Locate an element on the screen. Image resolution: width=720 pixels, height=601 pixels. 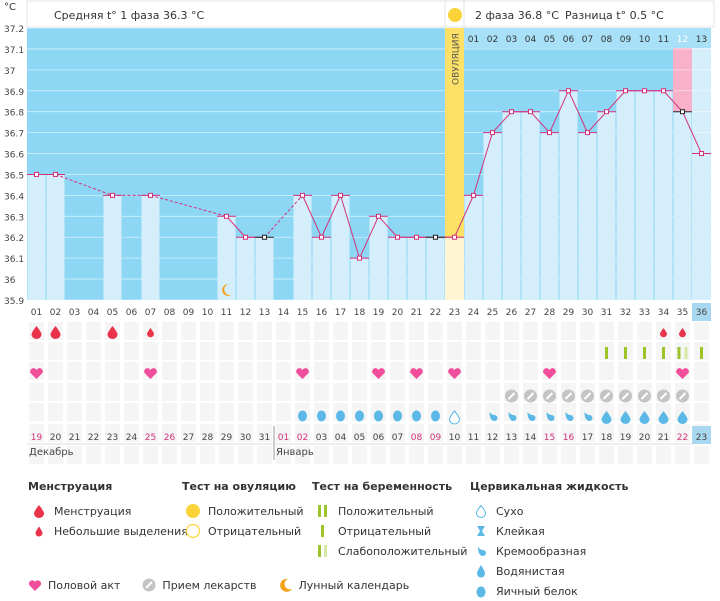
x-tick-label: 33 is located at coordinates (644, 313).